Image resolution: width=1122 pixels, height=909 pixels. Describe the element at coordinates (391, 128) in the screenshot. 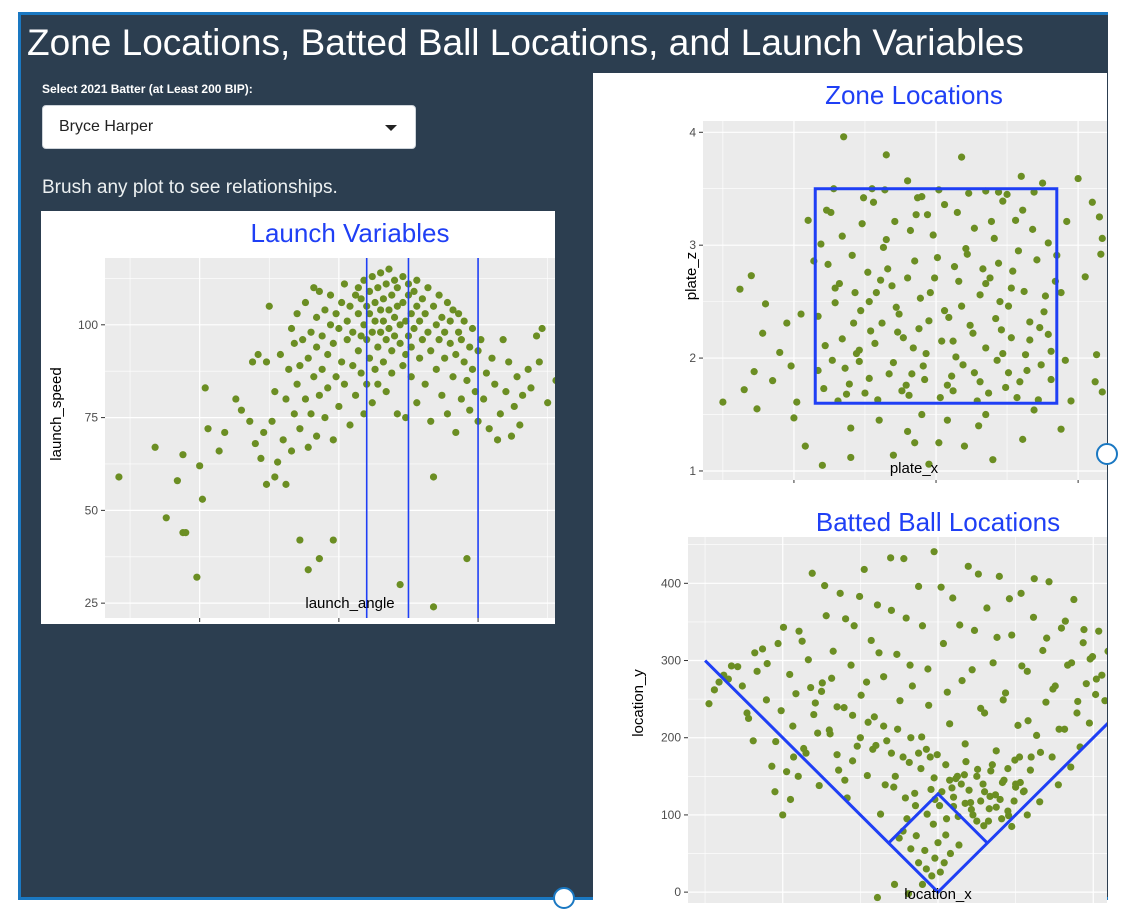

I see `chevron-down-icon` at that location.